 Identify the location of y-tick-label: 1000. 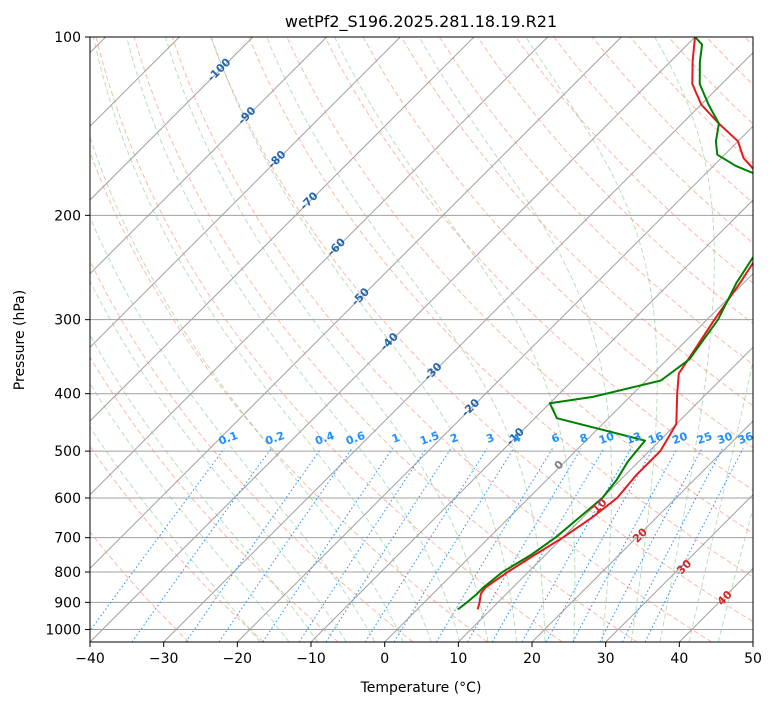
(63, 630).